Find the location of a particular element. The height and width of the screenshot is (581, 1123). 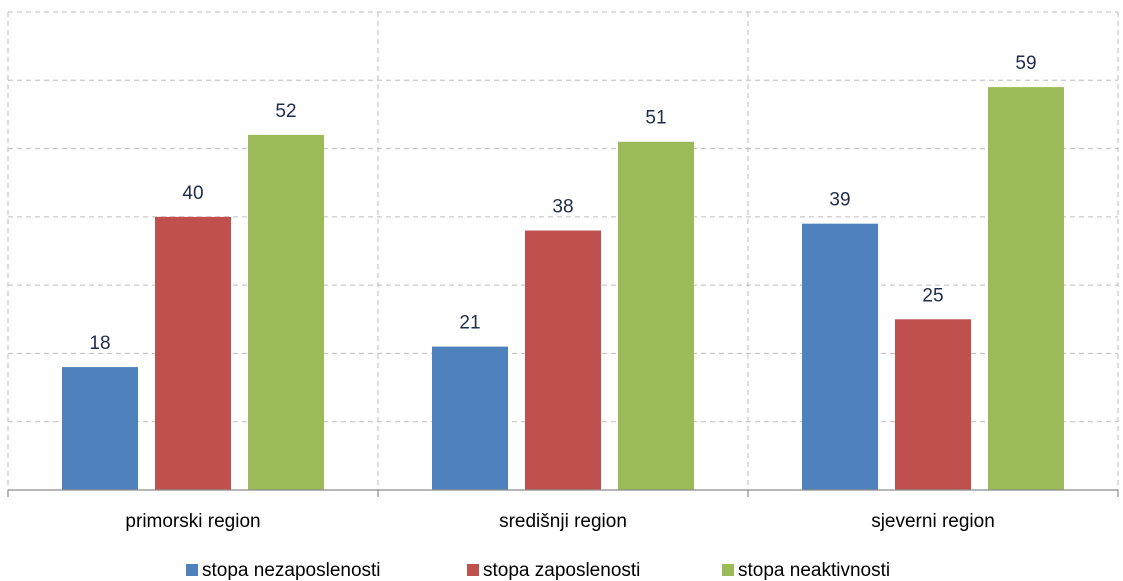

category-label: sjeverni region is located at coordinates (933, 521).